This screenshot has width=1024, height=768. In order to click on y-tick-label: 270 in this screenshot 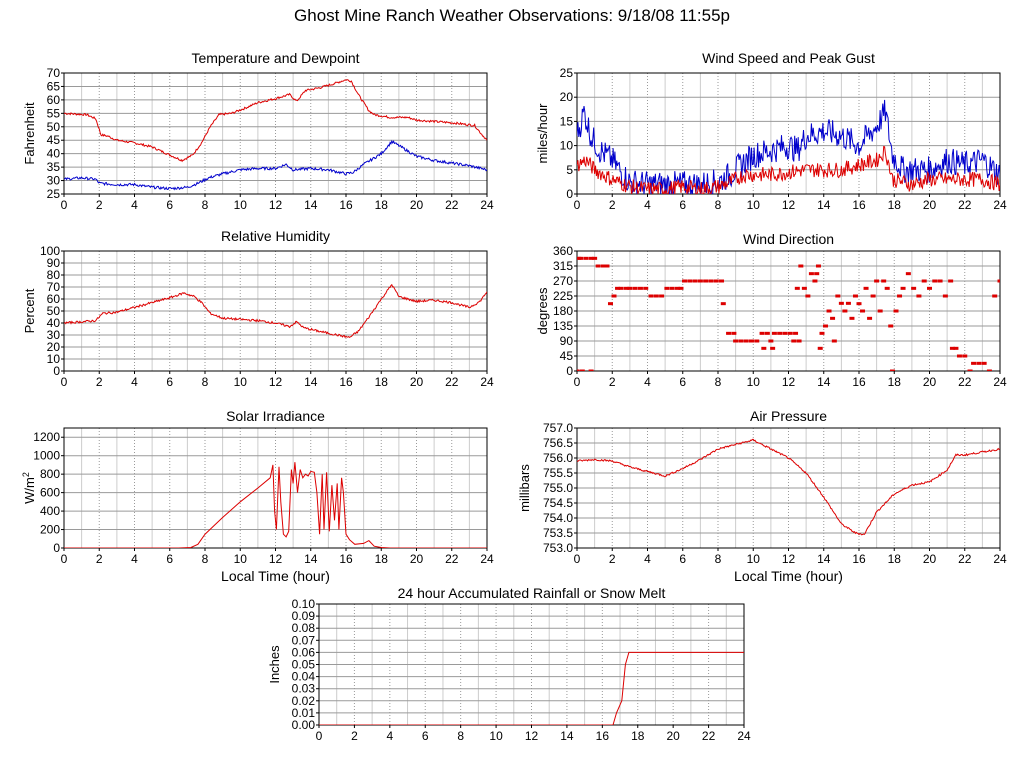, I will do `click(563, 281)`.